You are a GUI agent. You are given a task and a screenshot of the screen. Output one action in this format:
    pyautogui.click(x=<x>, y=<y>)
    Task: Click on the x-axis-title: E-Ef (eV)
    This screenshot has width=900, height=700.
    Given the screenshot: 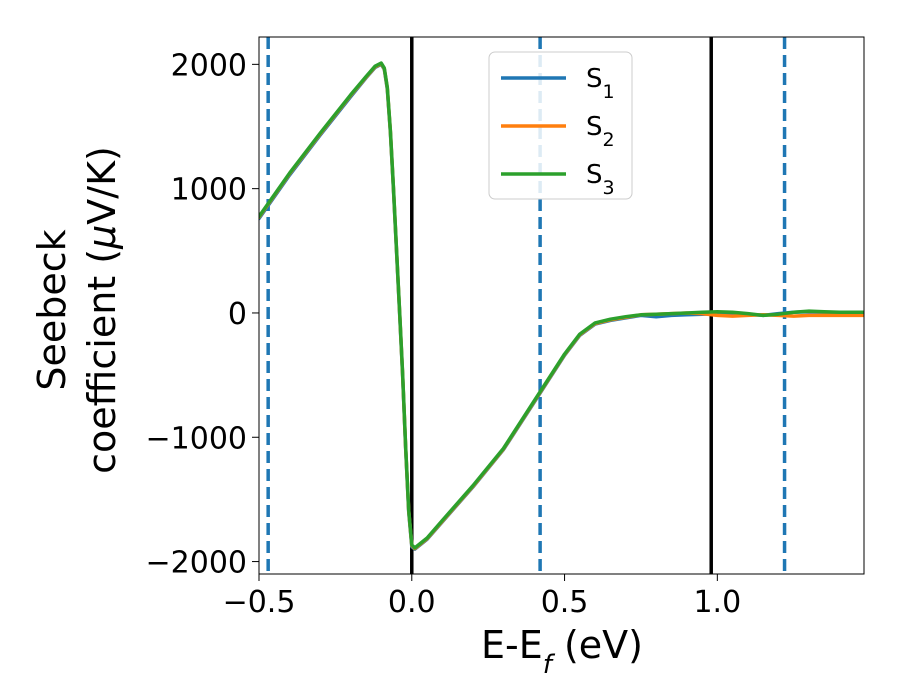 What is the action you would take?
    pyautogui.click(x=562, y=651)
    